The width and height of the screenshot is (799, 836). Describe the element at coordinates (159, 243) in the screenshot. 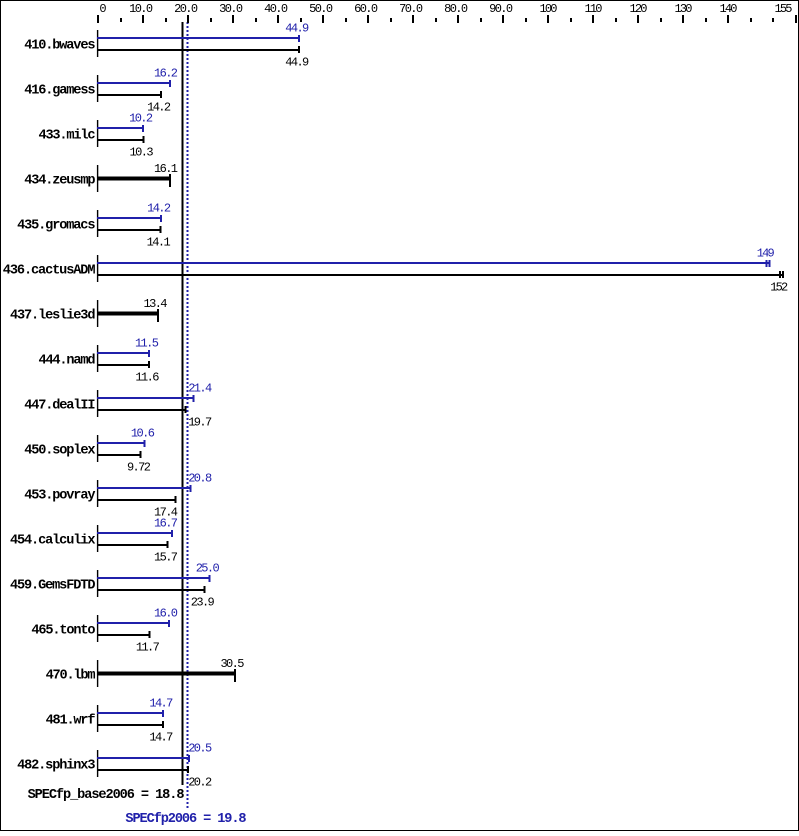

I see `svg-text: 14.1` at that location.